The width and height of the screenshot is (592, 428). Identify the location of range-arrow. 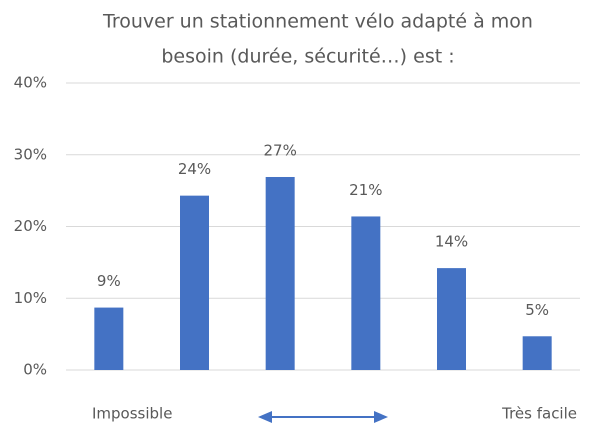
(323, 417).